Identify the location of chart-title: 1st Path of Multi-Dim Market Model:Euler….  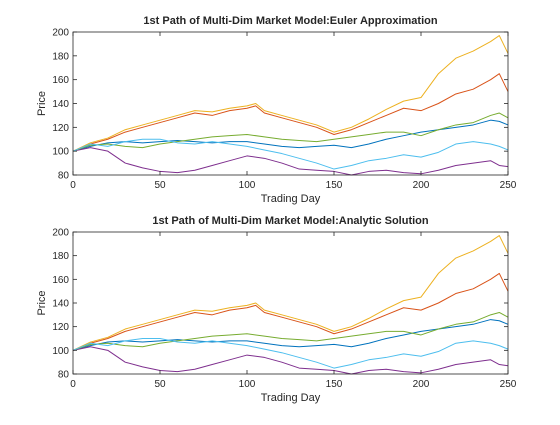
(290, 21).